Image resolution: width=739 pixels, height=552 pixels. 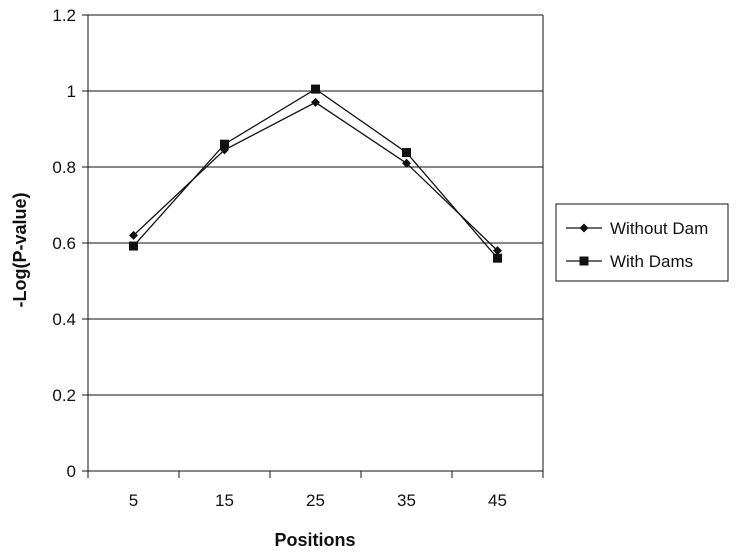 What do you see at coordinates (224, 500) in the screenshot?
I see `x-tick-label: 15` at bounding box center [224, 500].